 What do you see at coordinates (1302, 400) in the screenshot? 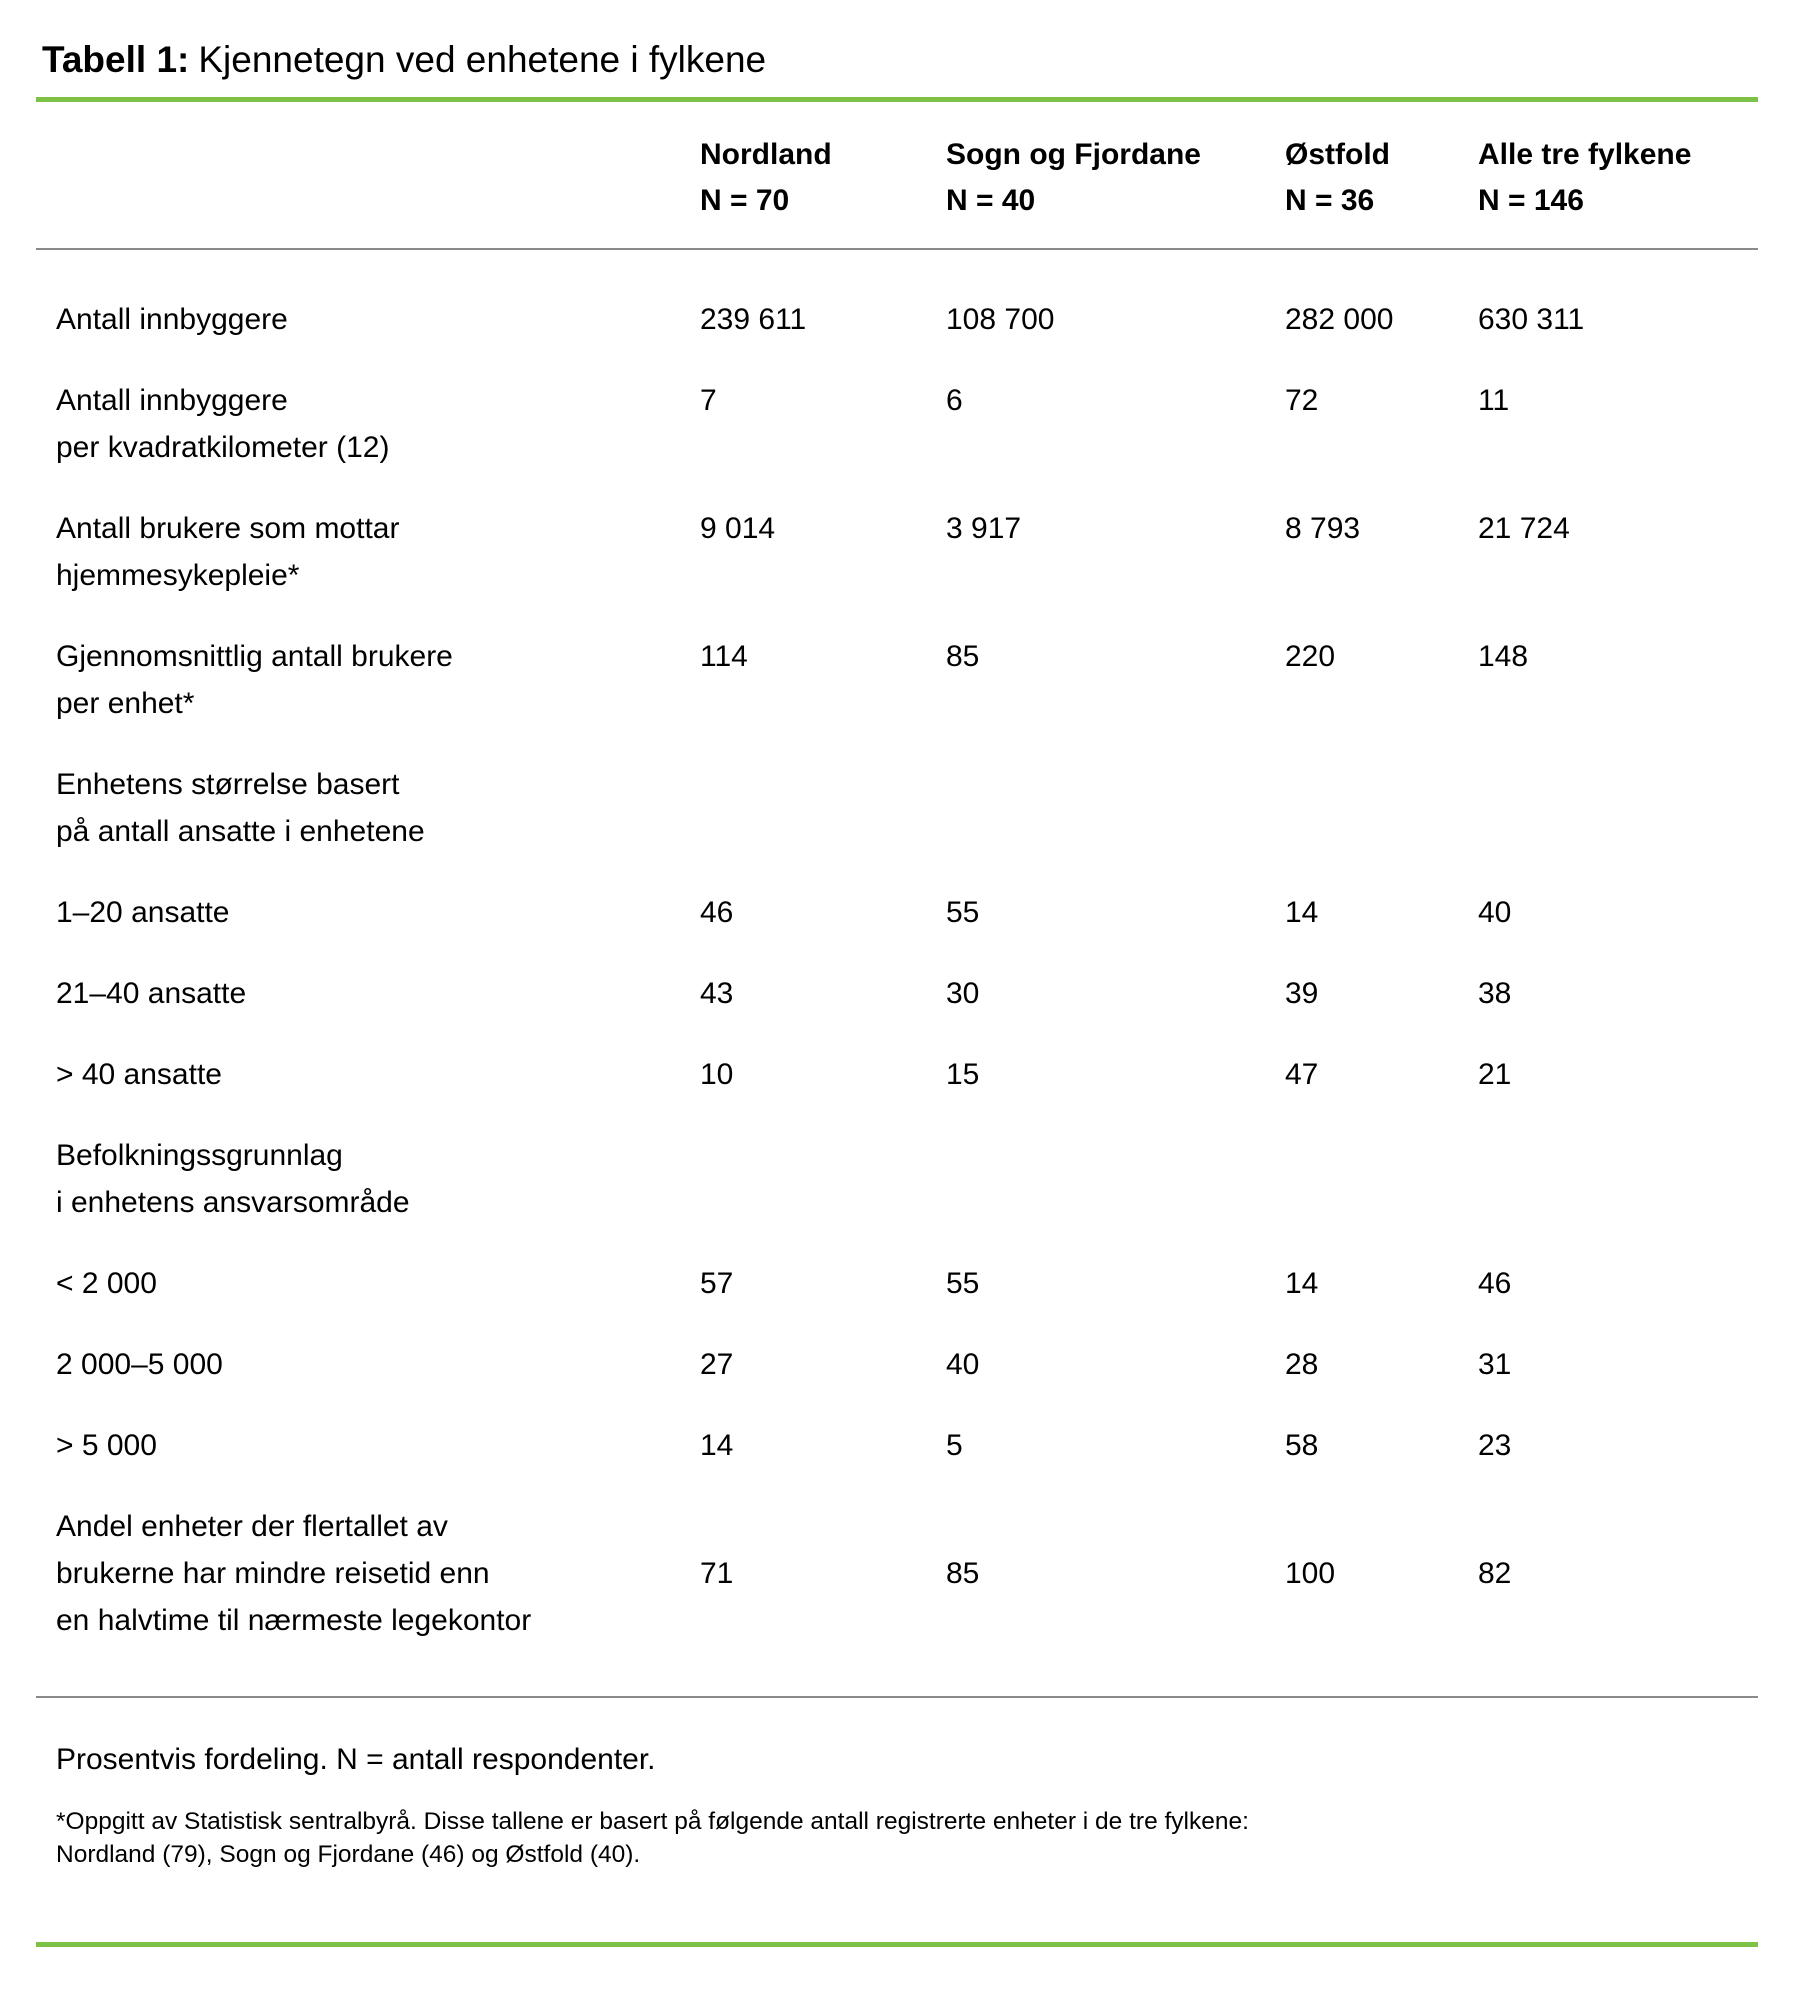
I see `cell-value: 72` at bounding box center [1302, 400].